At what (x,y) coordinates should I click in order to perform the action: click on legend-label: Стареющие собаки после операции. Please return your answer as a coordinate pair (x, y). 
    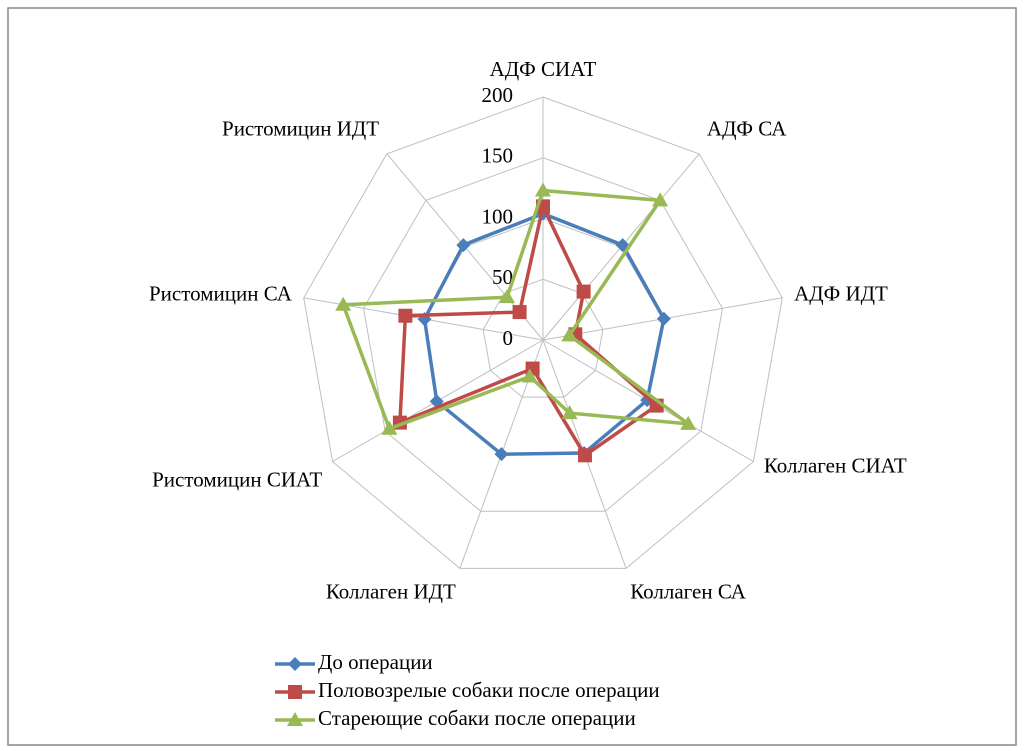
    Looking at the image, I should click on (477, 718).